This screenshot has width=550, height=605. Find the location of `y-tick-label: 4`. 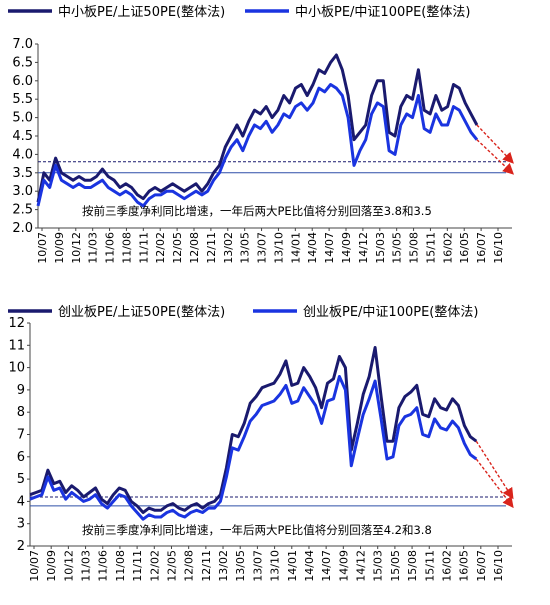

y-tick-label: 4 is located at coordinates (21, 501).